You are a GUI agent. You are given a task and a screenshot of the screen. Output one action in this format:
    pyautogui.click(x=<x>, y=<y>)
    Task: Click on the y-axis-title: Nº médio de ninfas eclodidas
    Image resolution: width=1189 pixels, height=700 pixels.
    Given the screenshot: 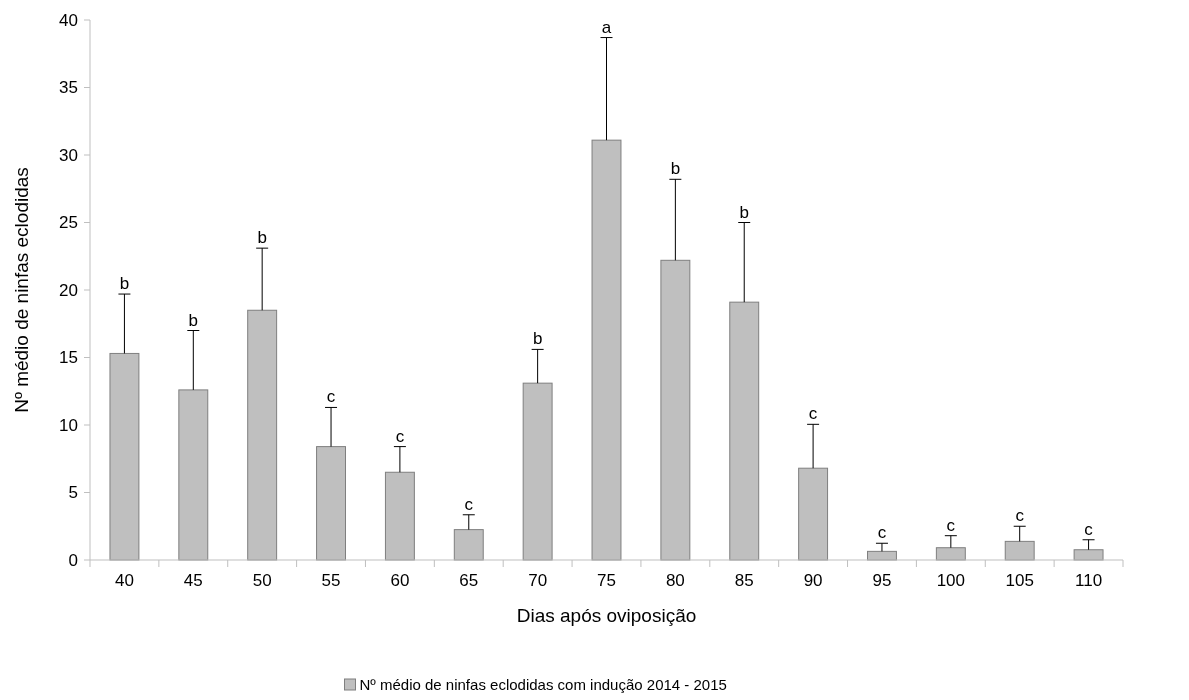 What is the action you would take?
    pyautogui.click(x=21, y=290)
    